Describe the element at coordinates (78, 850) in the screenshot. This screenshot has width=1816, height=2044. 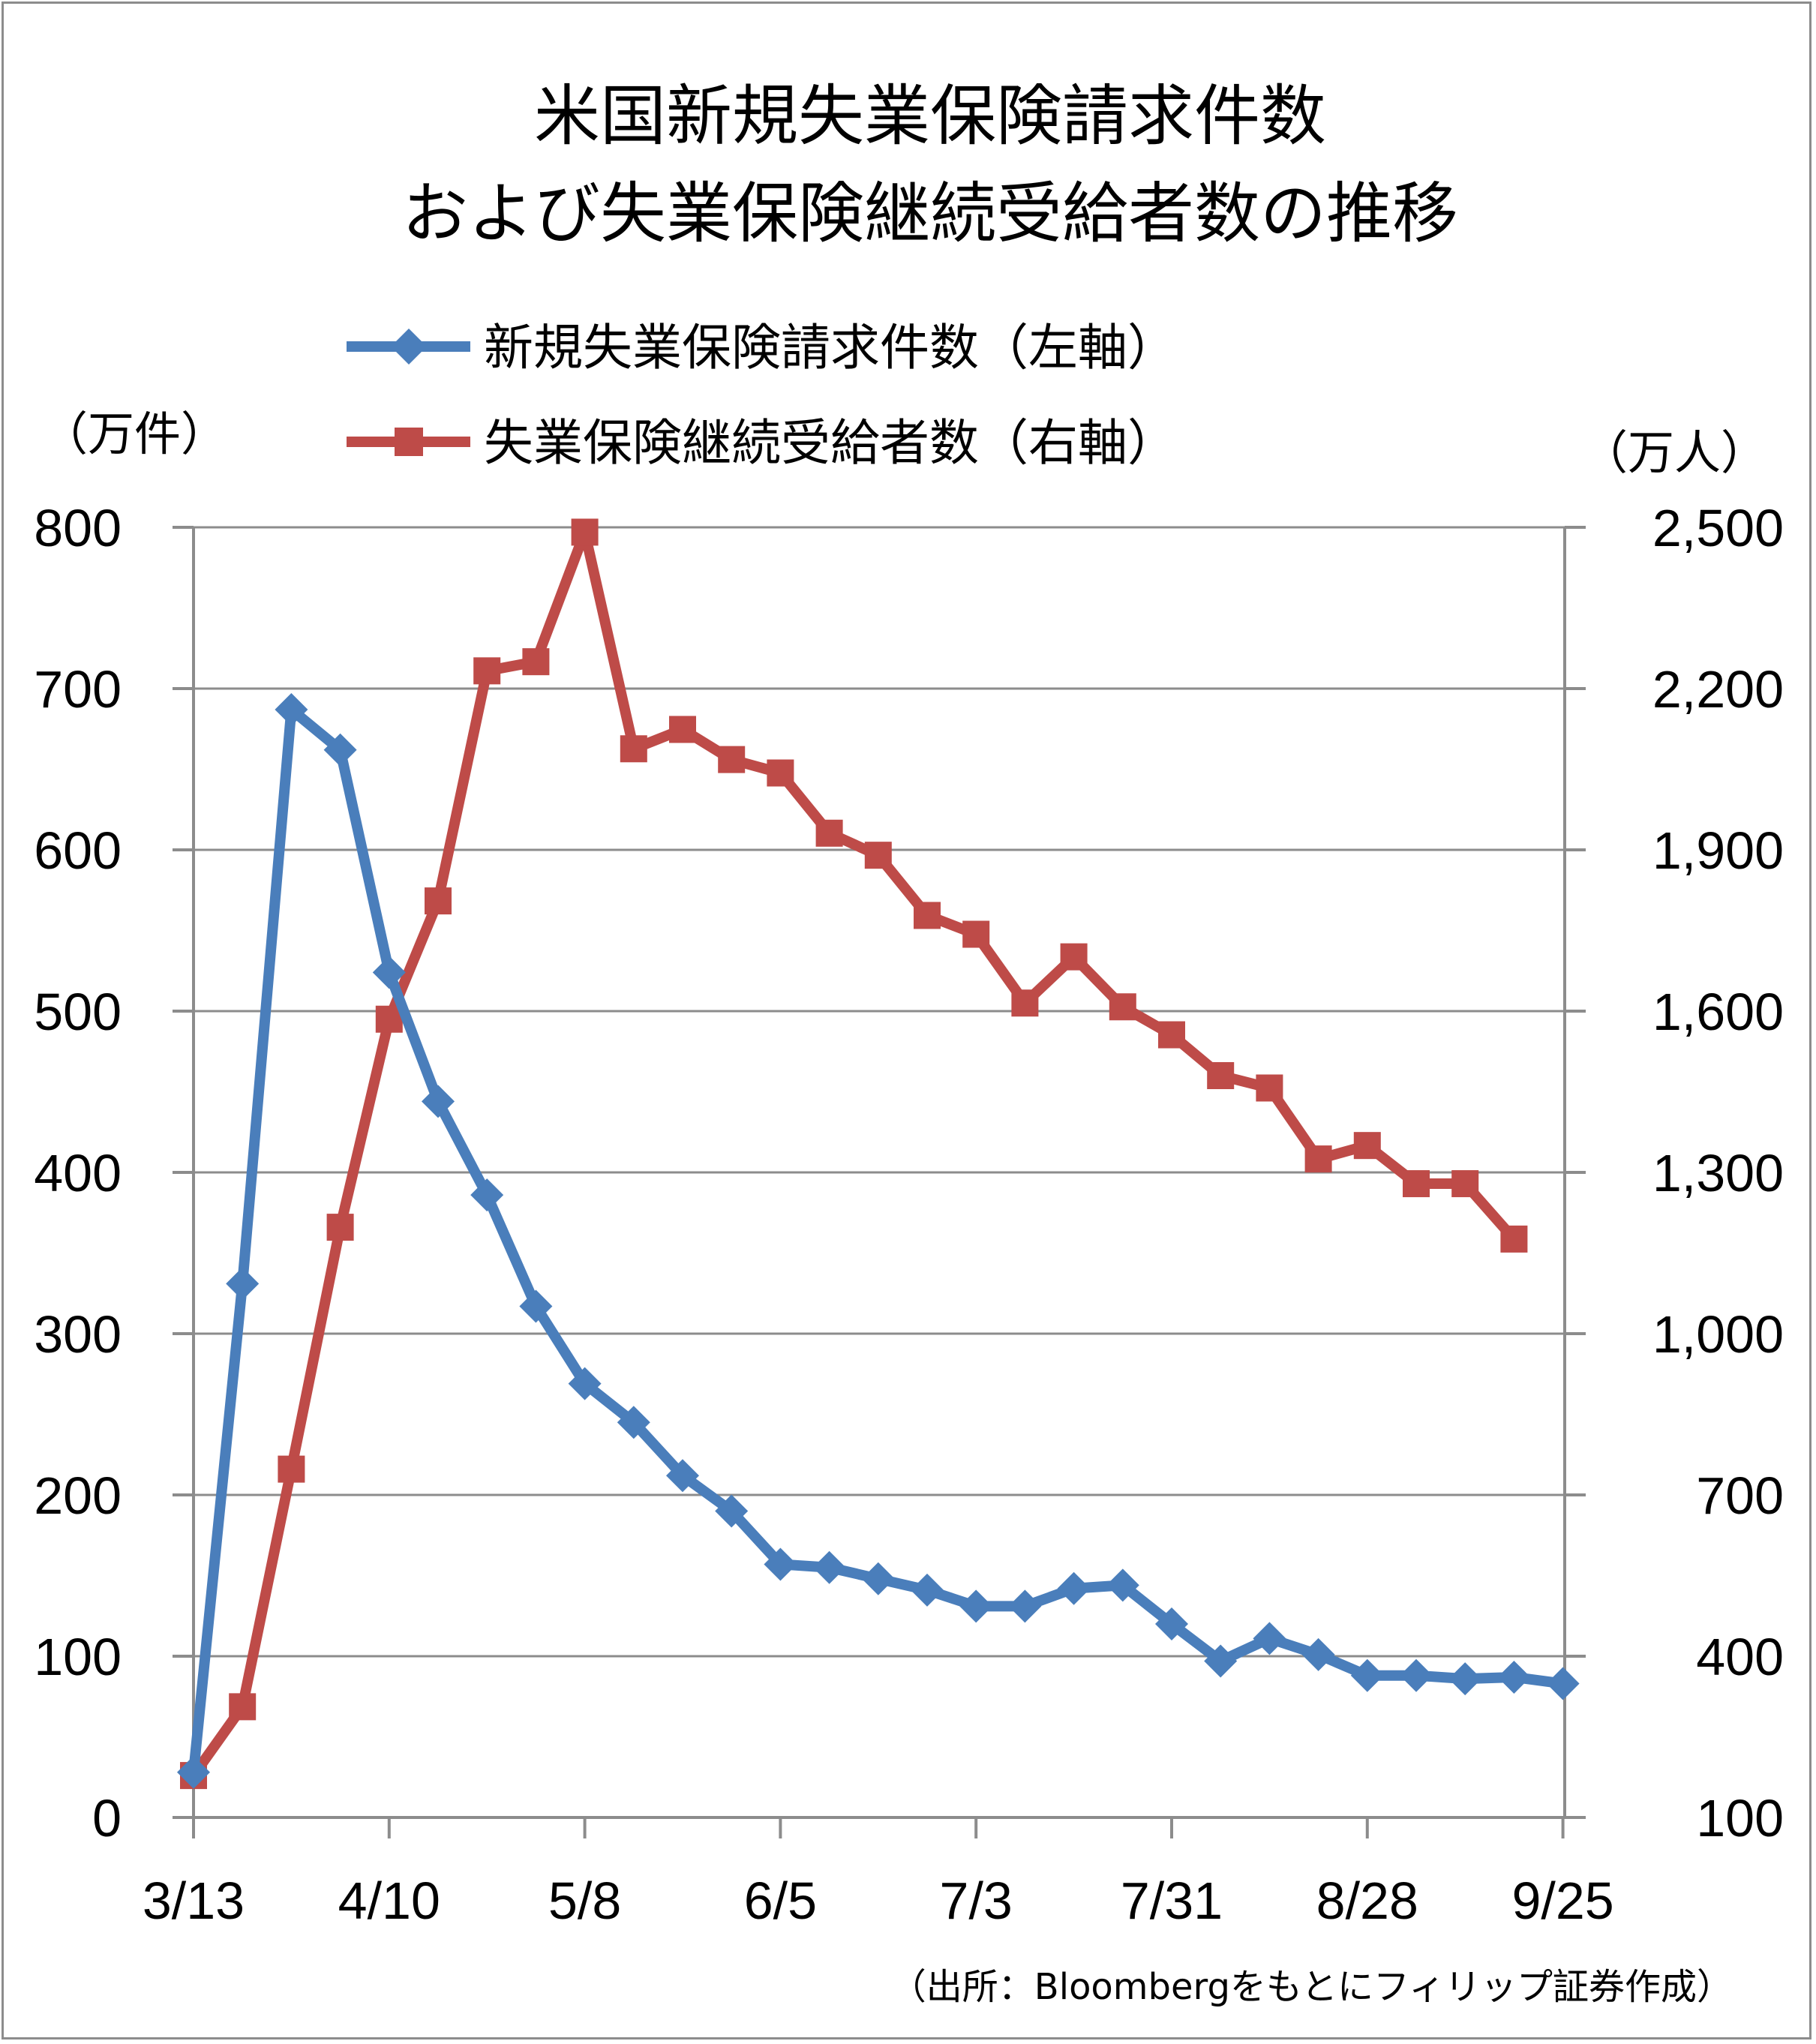
I see `left-tick-label: 600` at that location.